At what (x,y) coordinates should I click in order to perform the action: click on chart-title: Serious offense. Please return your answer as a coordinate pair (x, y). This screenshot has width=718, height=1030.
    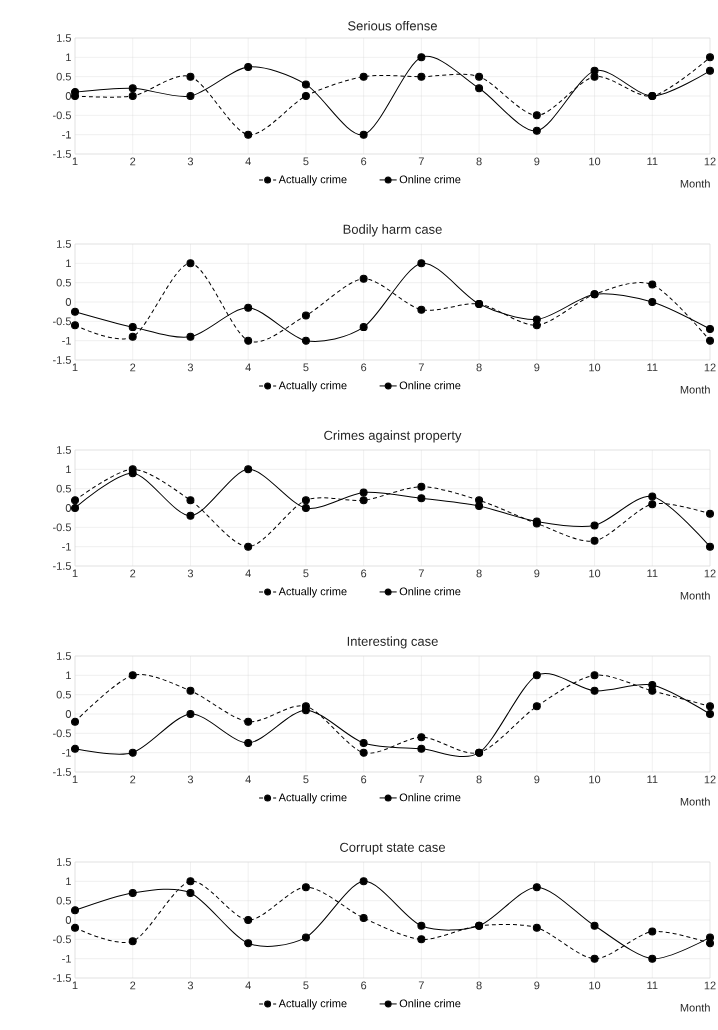
    Looking at the image, I should click on (392, 25).